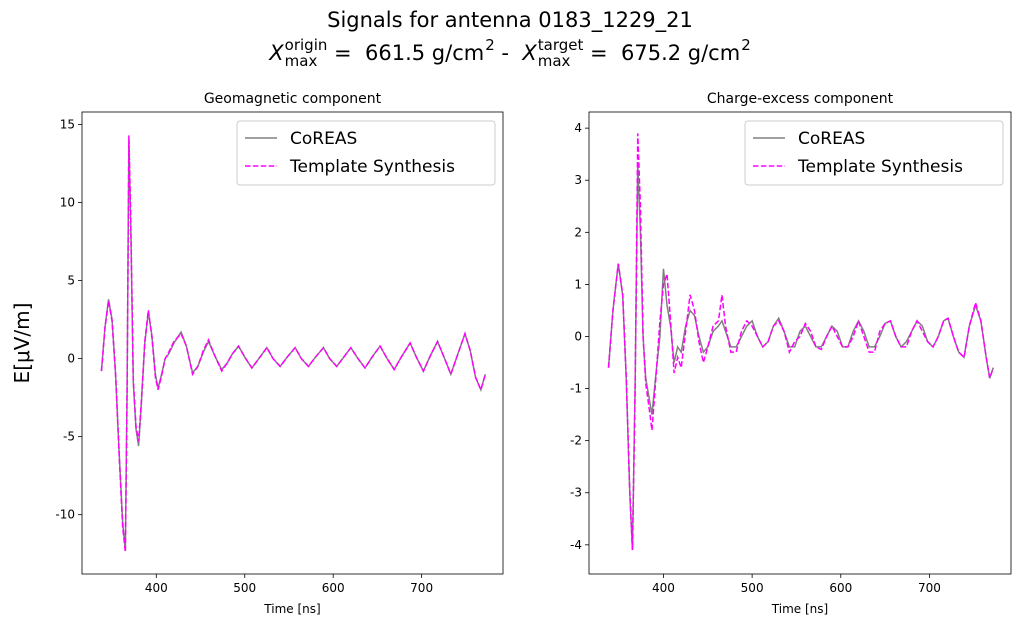 This screenshot has width=1021, height=627. Describe the element at coordinates (65, 515) in the screenshot. I see `y-tick-label: -10` at that location.